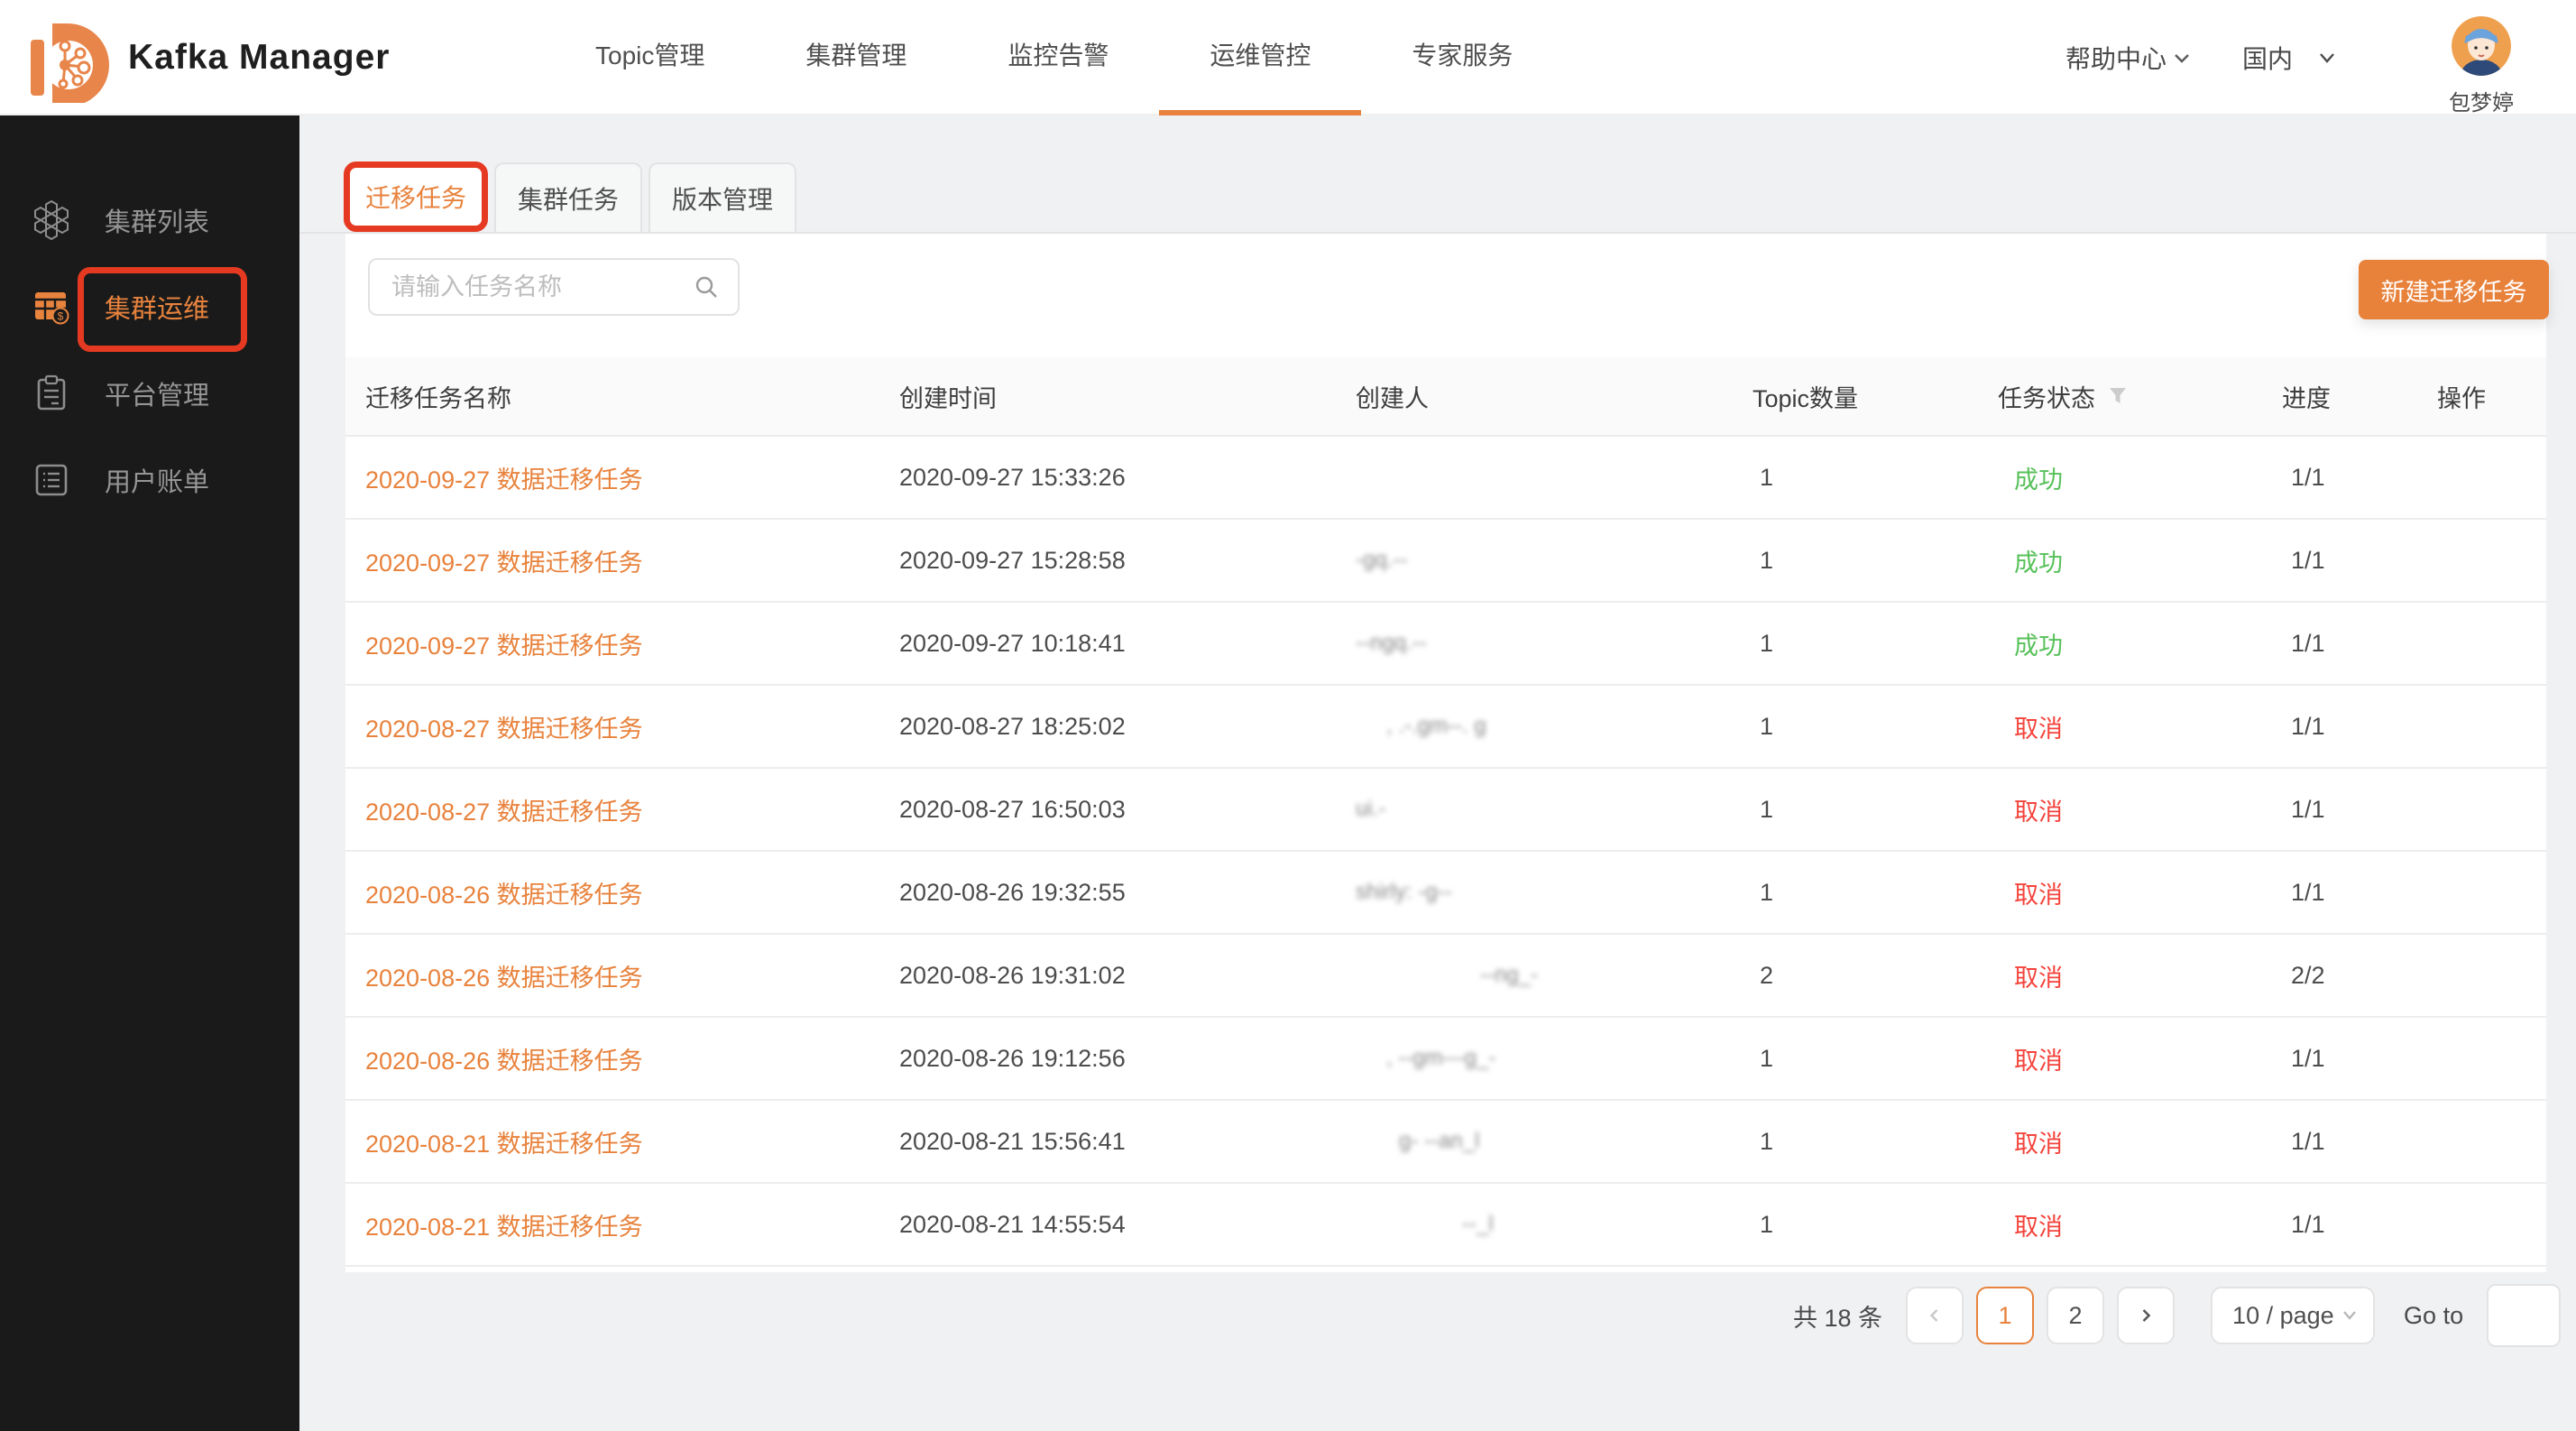  Describe the element at coordinates (1838, 1318) in the screenshot. I see `total-count: 共 18 条` at that location.